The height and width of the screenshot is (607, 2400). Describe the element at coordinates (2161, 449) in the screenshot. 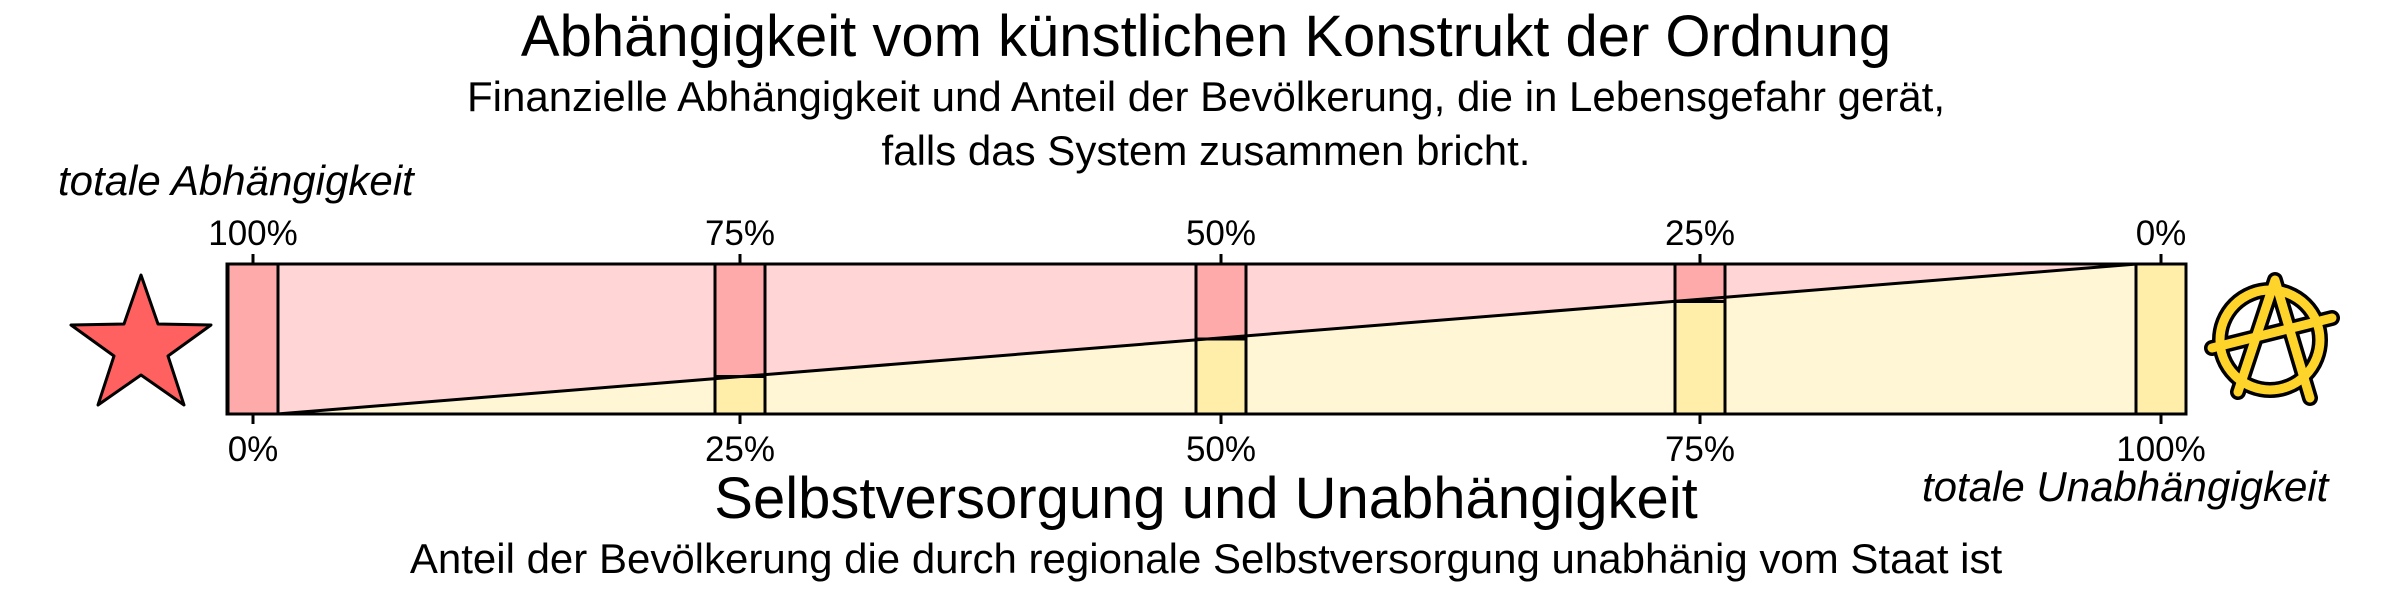

I see `bottom-tick-label: 100%` at that location.